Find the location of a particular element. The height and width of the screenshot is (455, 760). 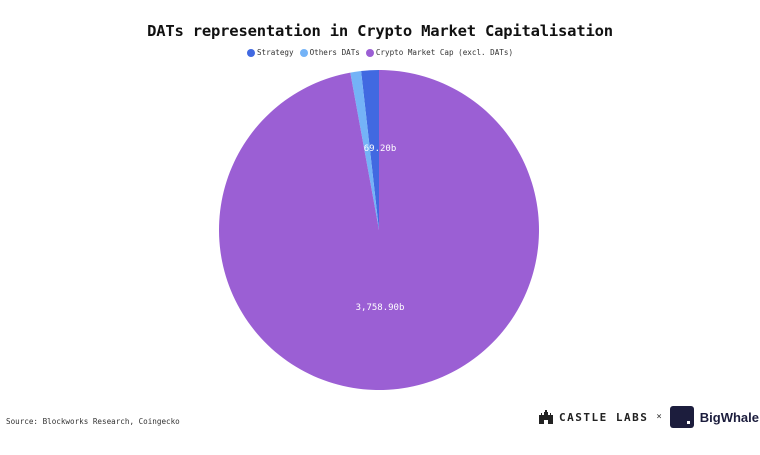

legend-item-crypto-market-cap: Crypto Market Cap (excl. DATs) is located at coordinates (439, 52).